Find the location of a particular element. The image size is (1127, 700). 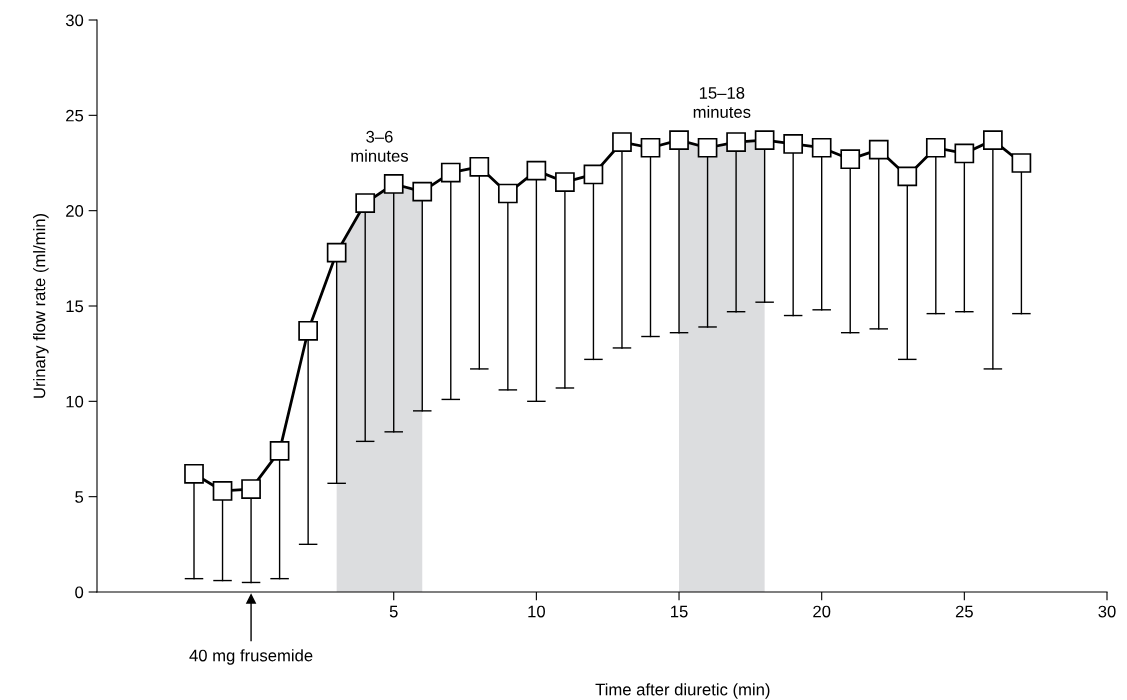

band-label: 15–18 minutes is located at coordinates (722, 102).